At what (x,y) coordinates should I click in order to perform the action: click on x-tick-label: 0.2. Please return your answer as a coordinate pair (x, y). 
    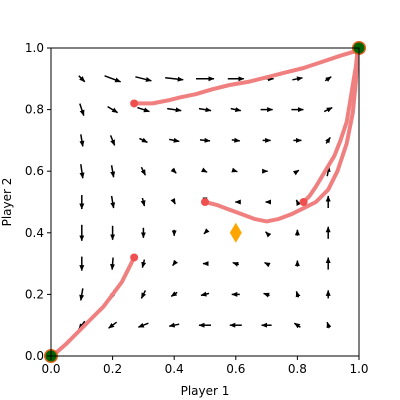
    Looking at the image, I should click on (112, 369).